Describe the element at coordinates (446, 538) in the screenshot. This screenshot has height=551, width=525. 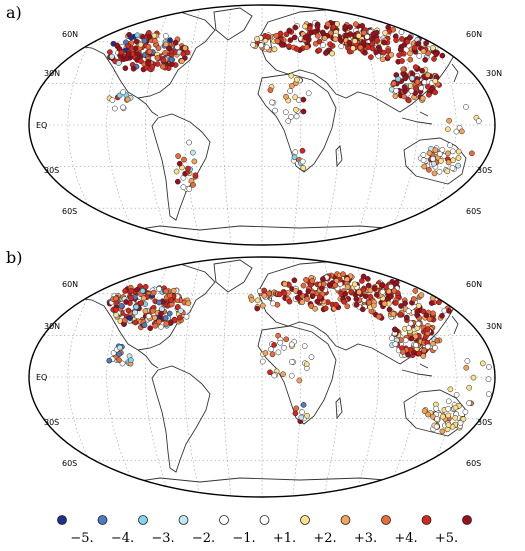
I see `legend-label: +5.` at that location.